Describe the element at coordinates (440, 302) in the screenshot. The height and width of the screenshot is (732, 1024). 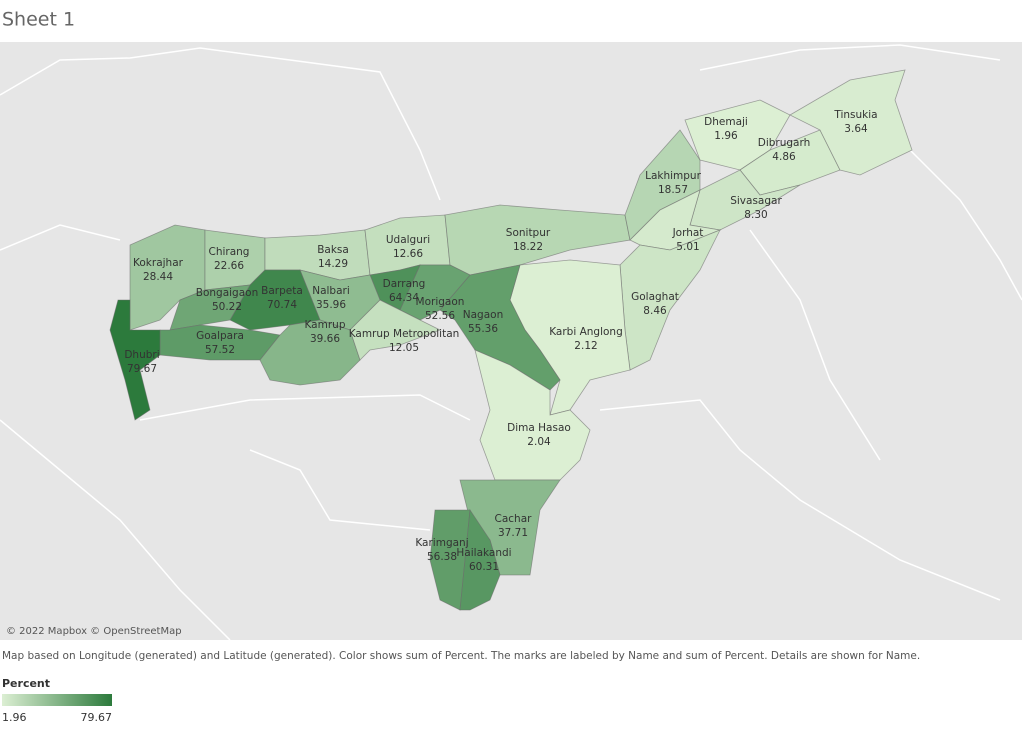
I see `district-name: Morigaon` at that location.